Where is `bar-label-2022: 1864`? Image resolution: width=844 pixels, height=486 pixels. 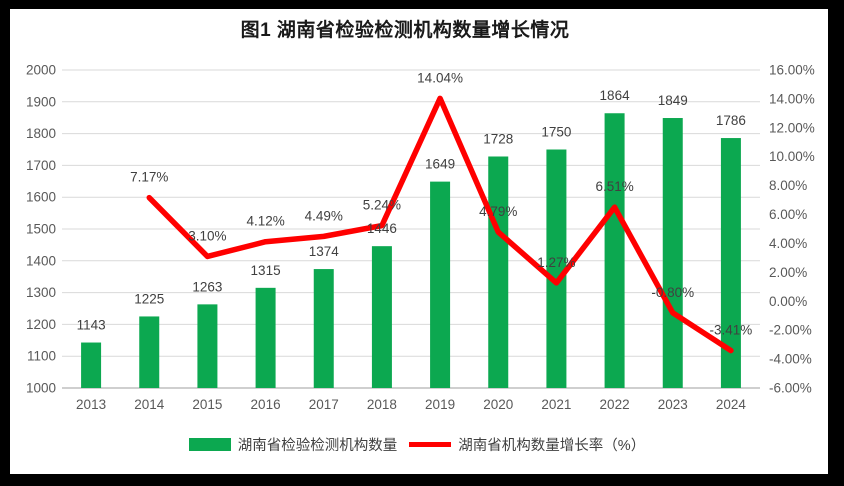 bar-label-2022: 1864 is located at coordinates (615, 95).